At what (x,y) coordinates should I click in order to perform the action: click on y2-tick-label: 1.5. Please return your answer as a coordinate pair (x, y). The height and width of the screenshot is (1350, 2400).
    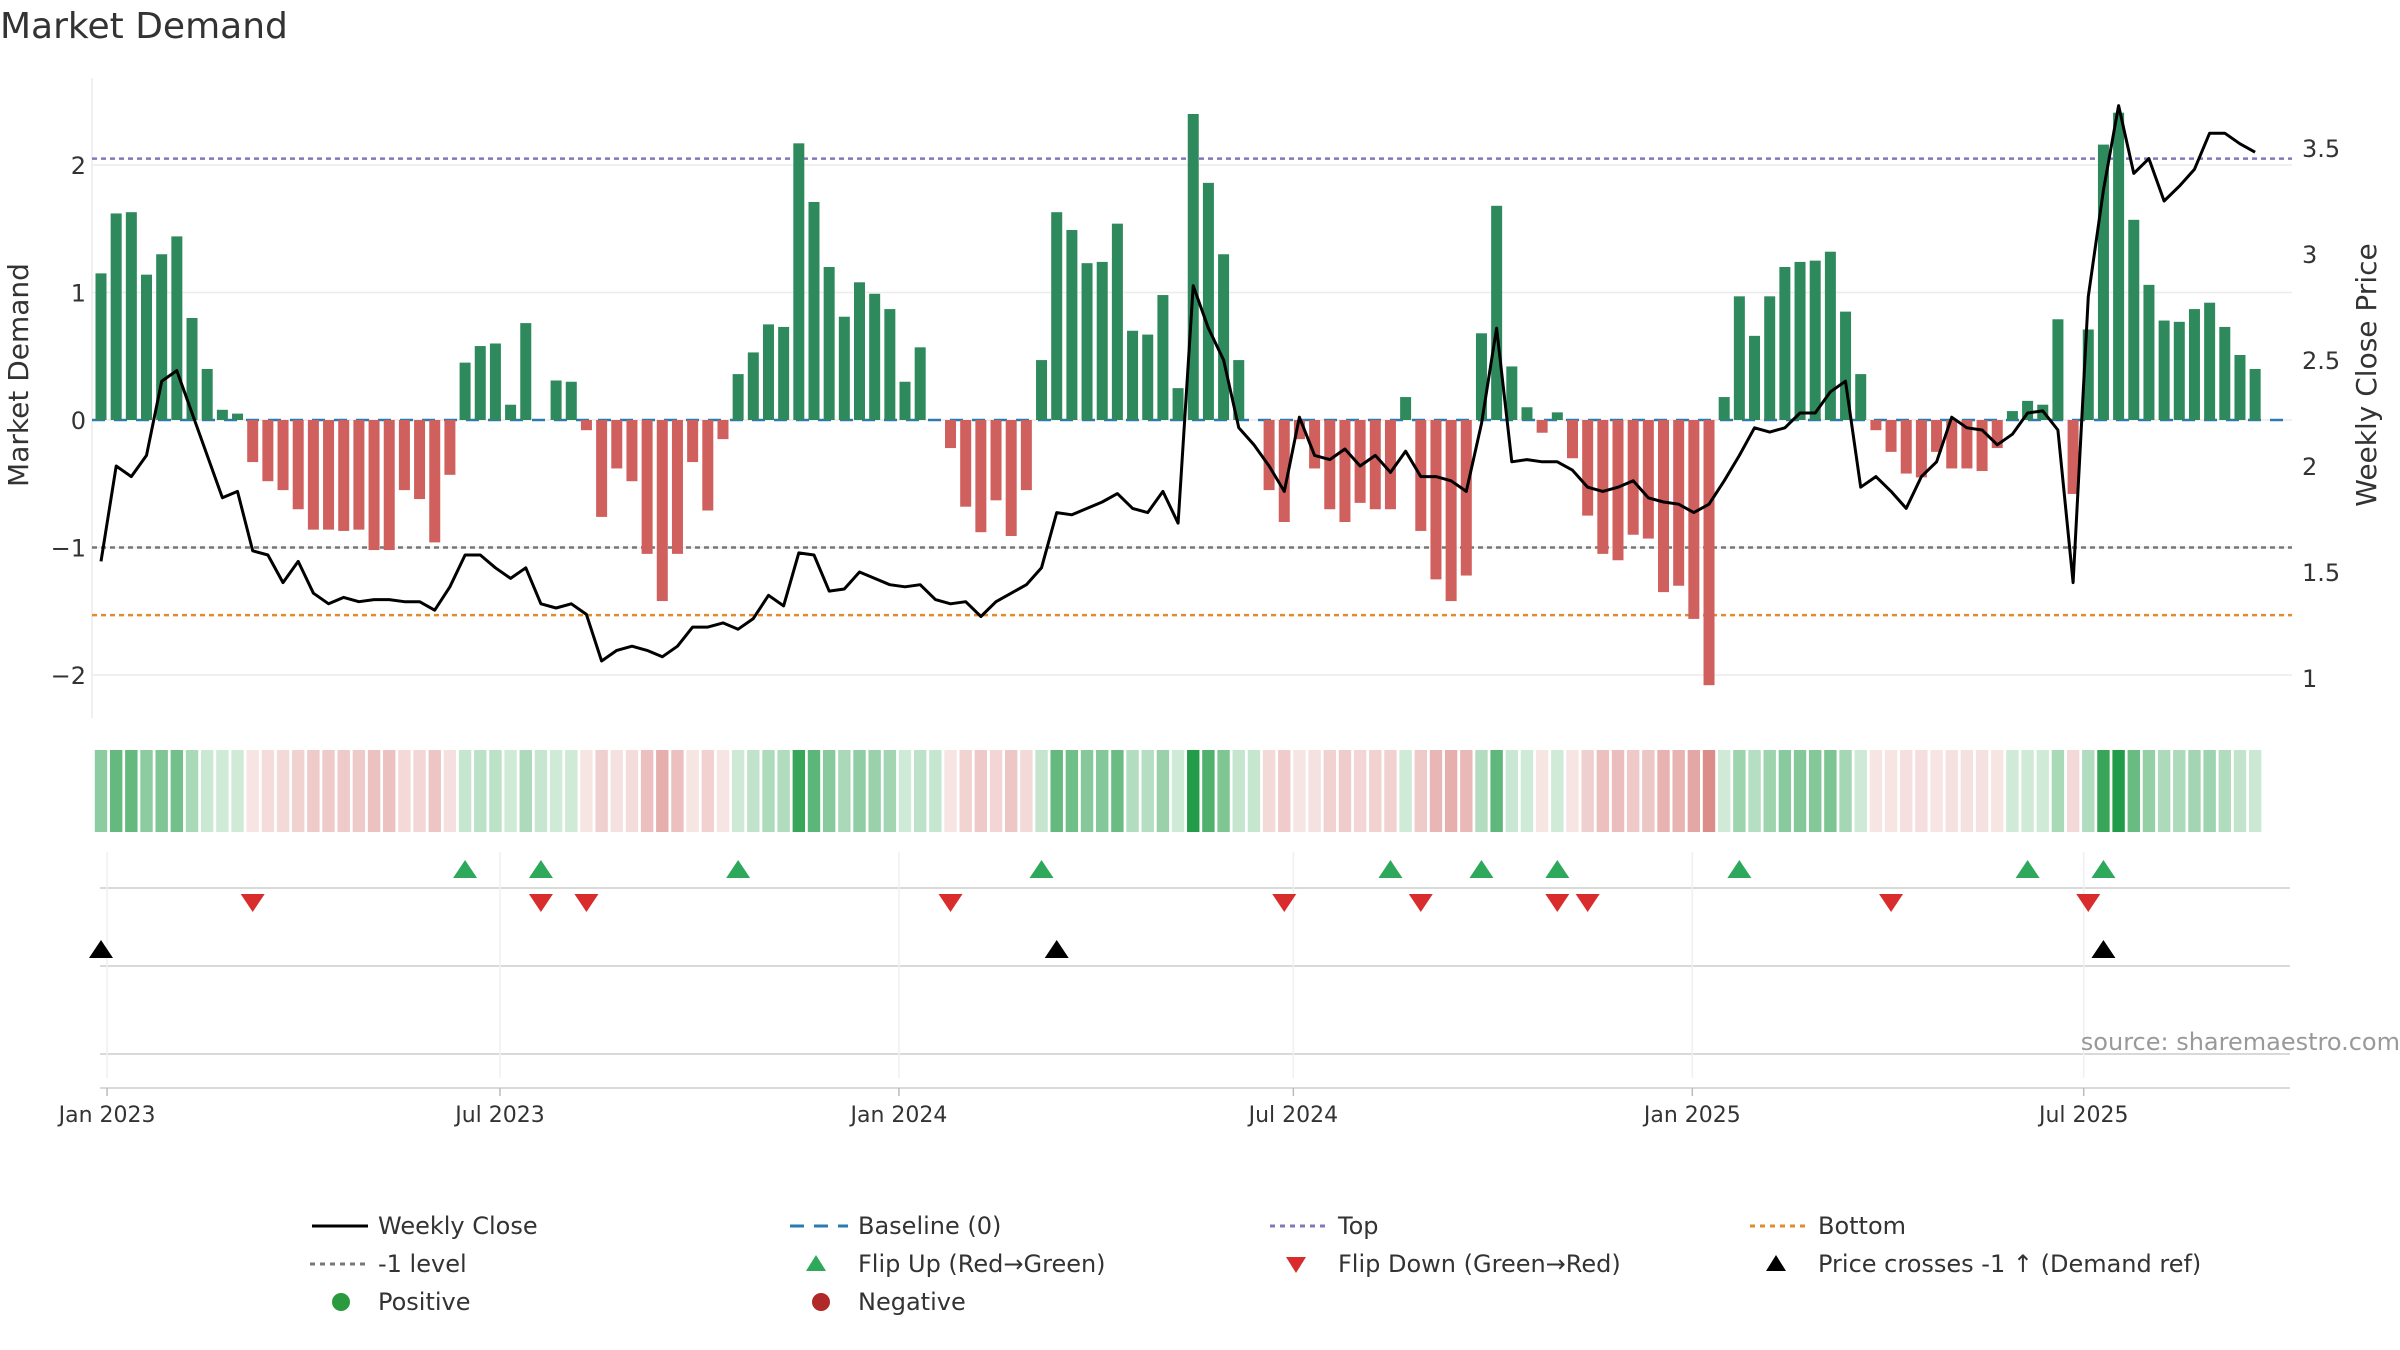
    Looking at the image, I should click on (2321, 573).